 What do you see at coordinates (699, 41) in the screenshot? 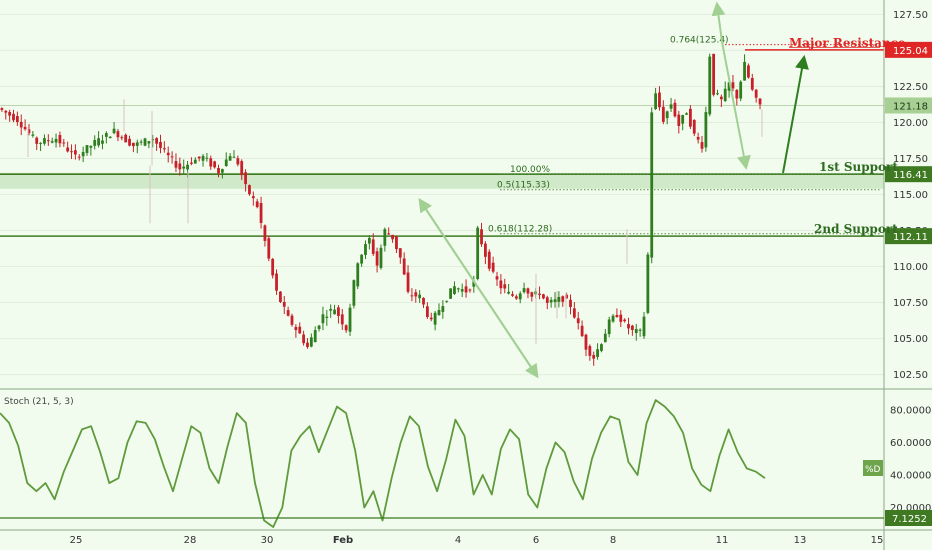
I see `fib-label: 0.764(125.4)` at bounding box center [699, 41].